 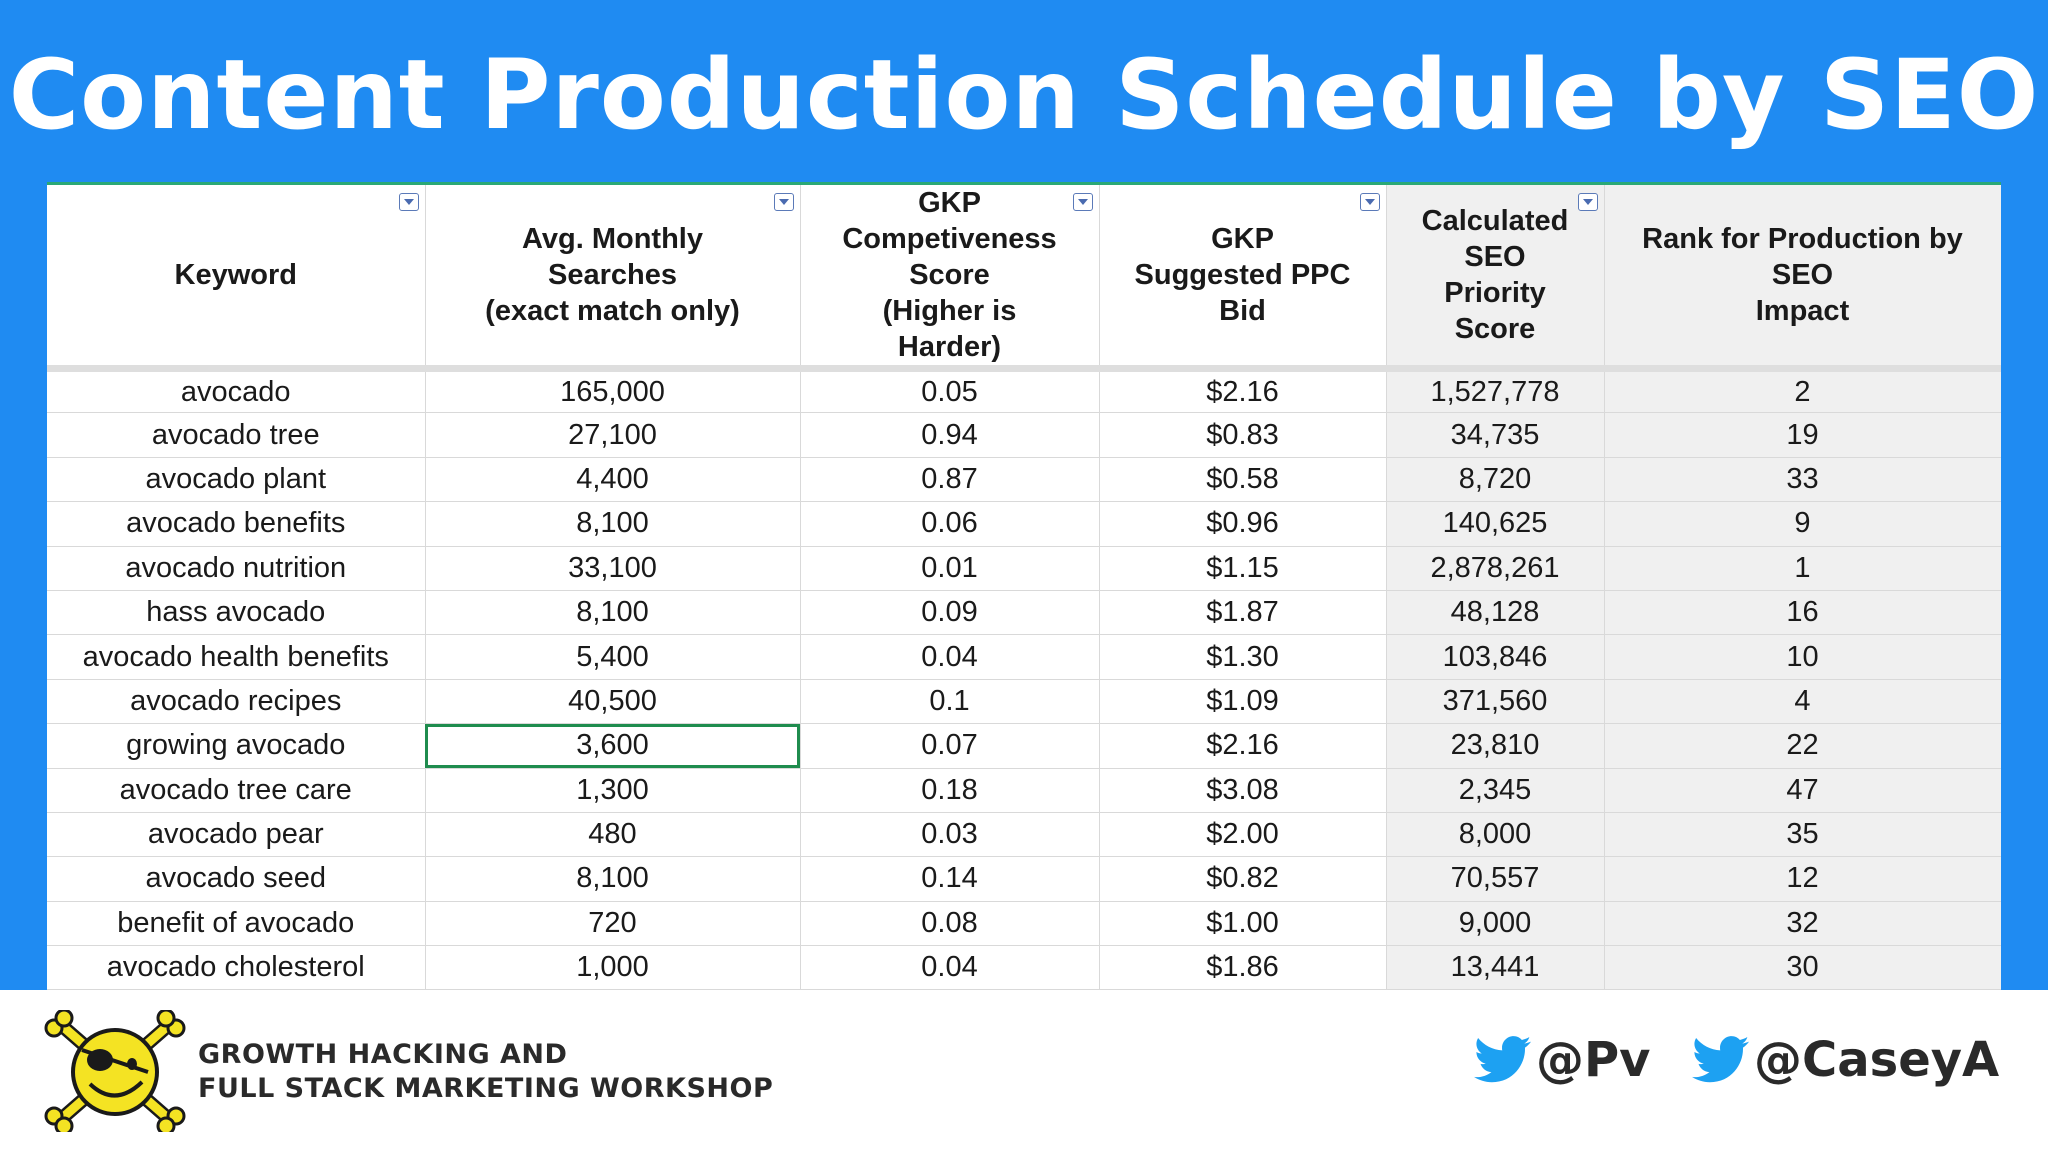 I want to click on cell-rank: 22, so click(x=1802, y=746).